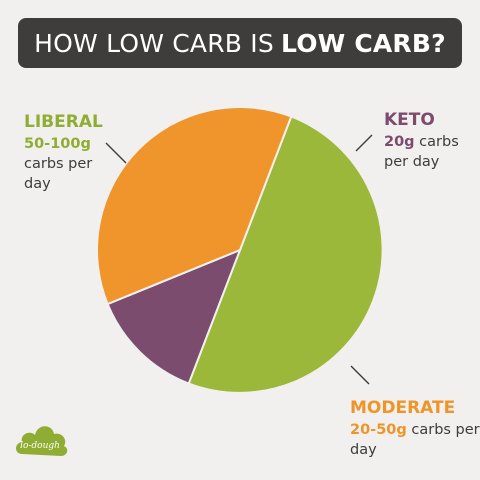 The height and width of the screenshot is (480, 480). Describe the element at coordinates (174, 316) in the screenshot. I see `pie-slice-keto` at that location.